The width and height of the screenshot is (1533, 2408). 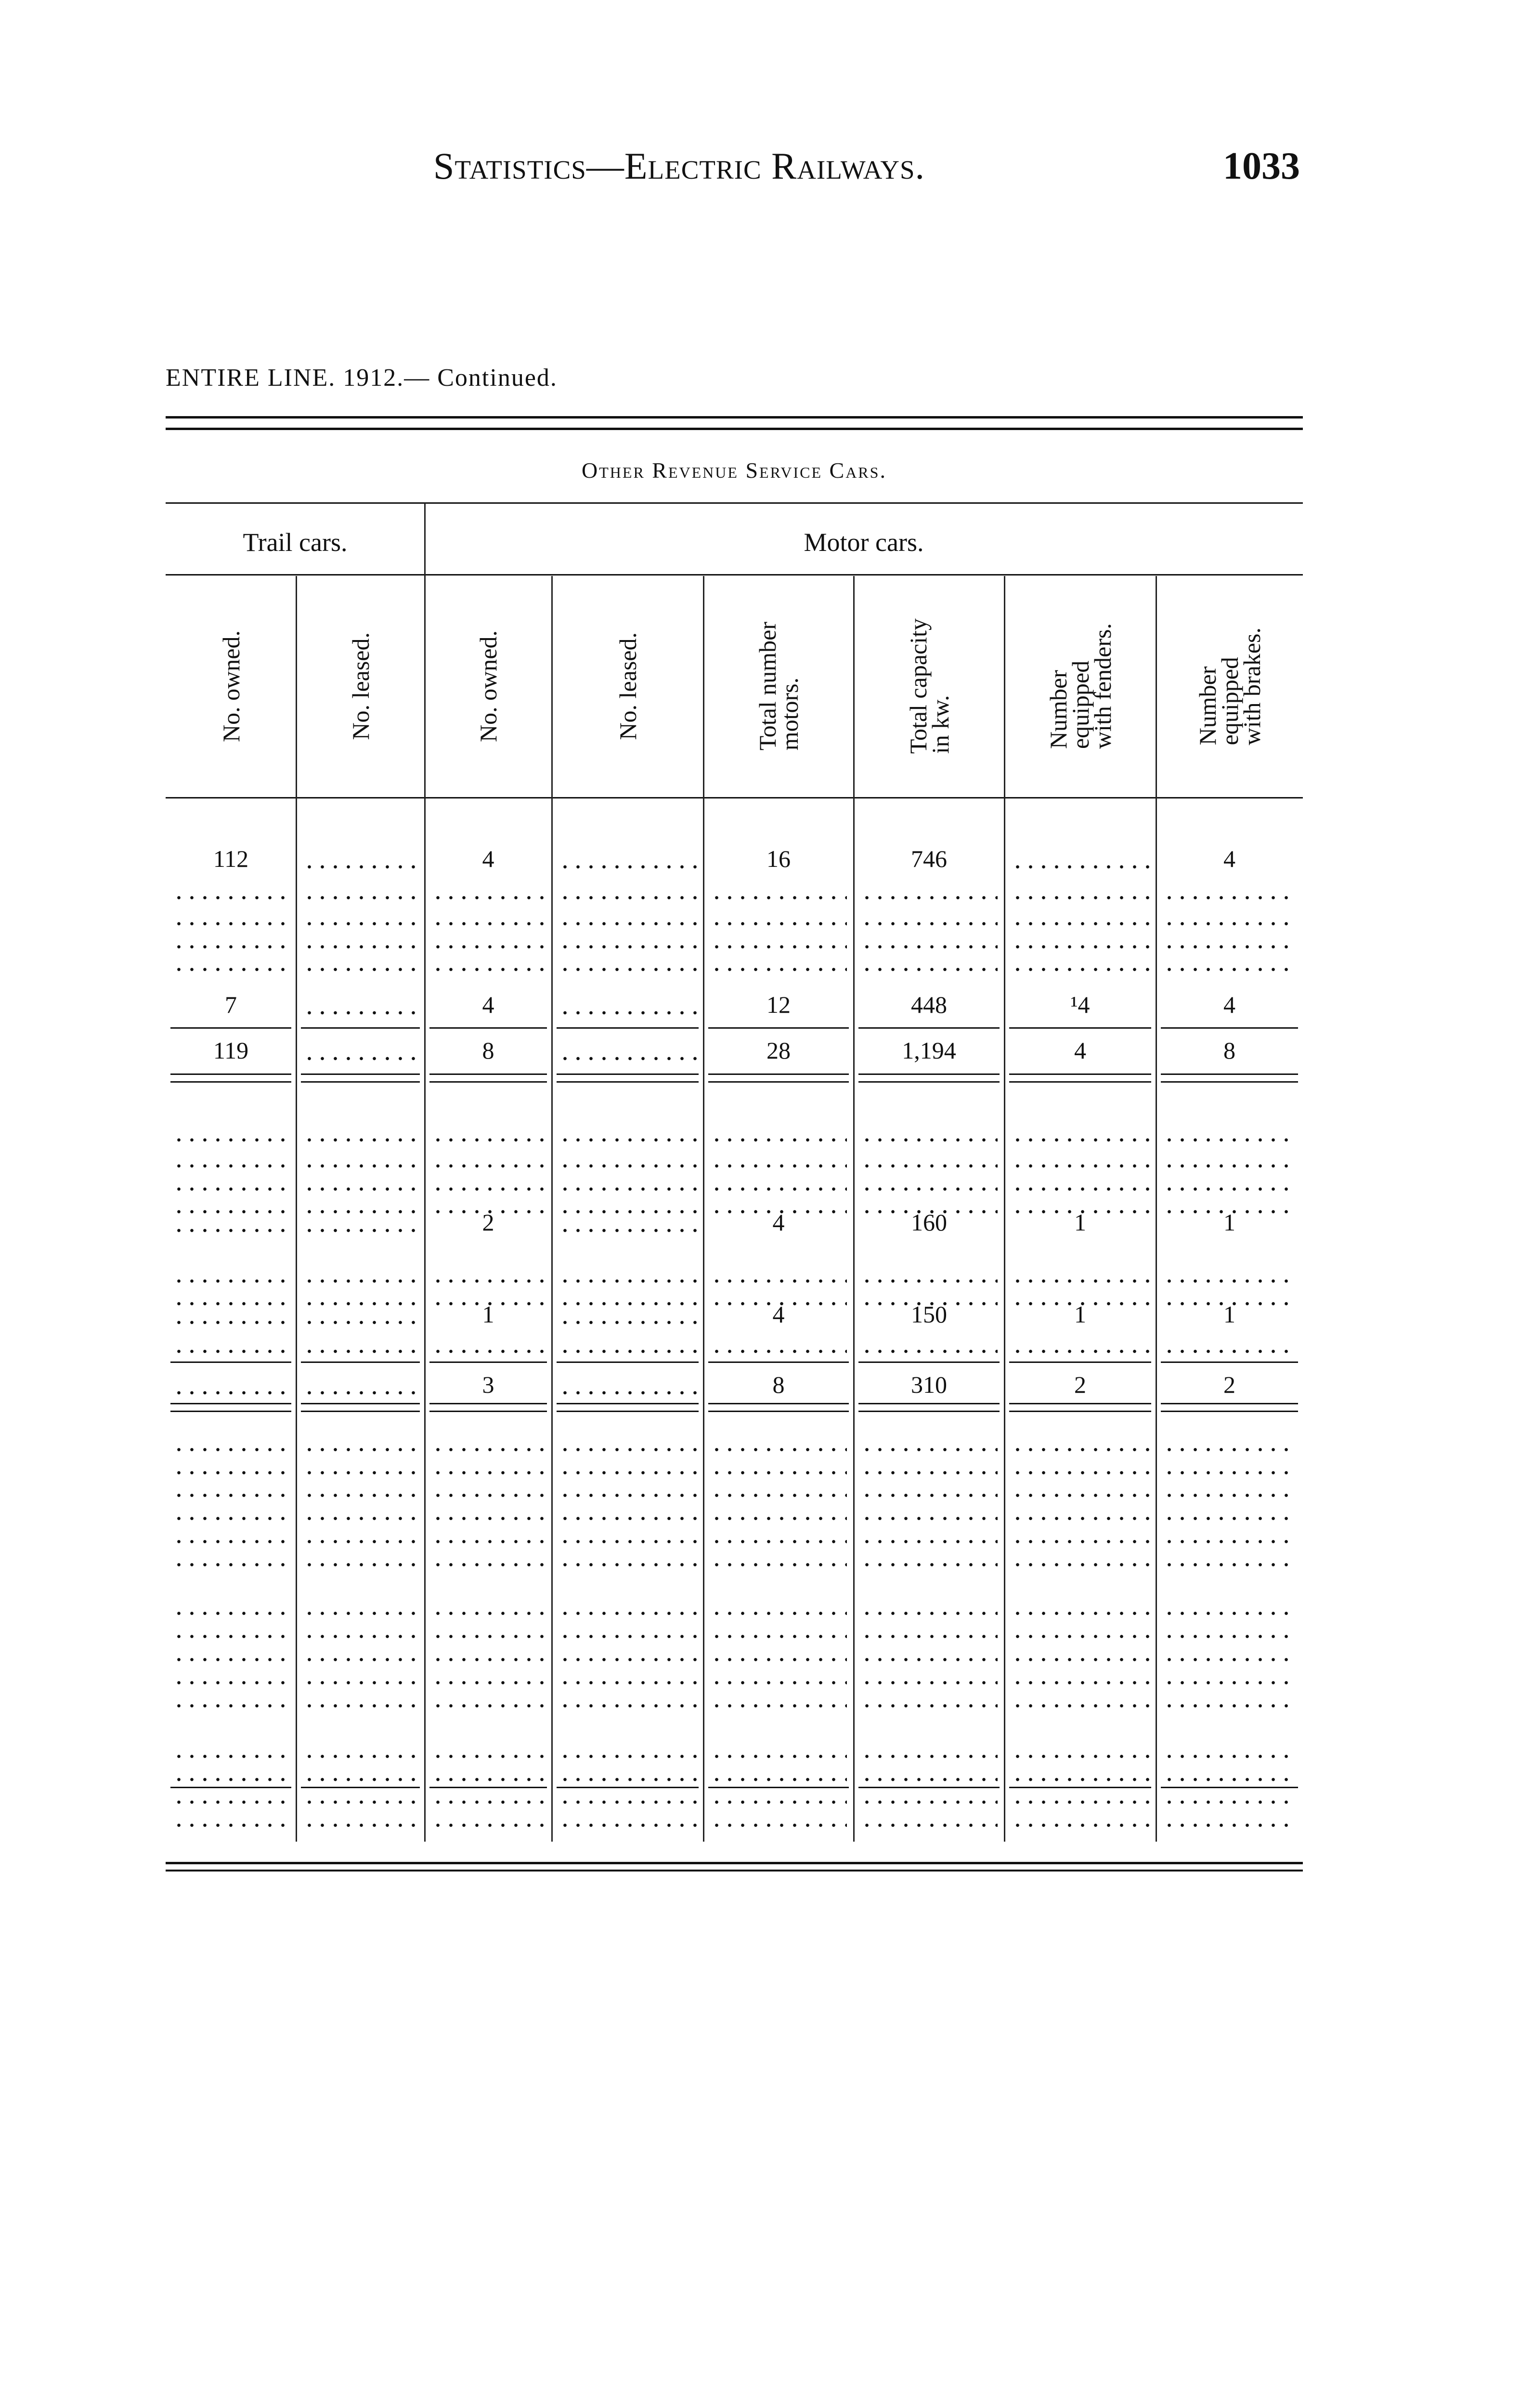 I want to click on column-header: Total number motors., so click(x=778, y=686).